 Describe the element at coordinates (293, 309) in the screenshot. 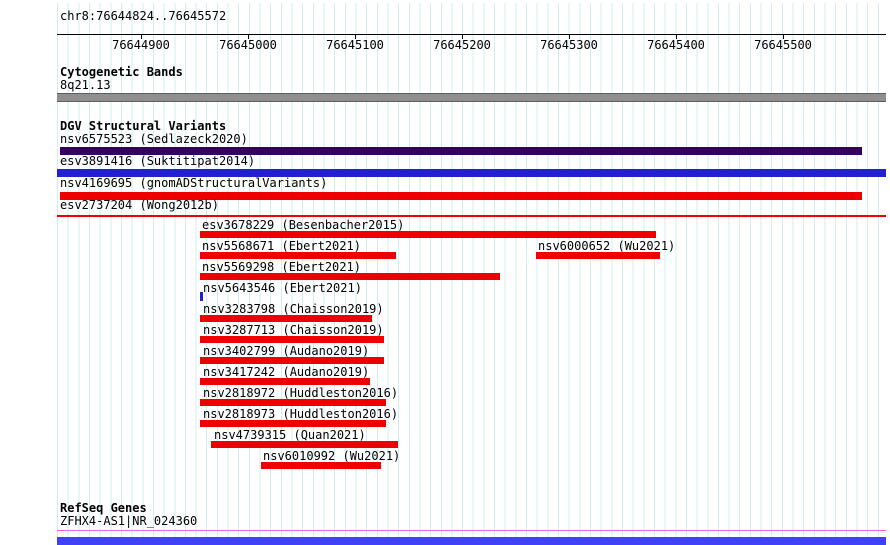

I see `variant-label: nsv3283798 (Chaisson2019)` at that location.